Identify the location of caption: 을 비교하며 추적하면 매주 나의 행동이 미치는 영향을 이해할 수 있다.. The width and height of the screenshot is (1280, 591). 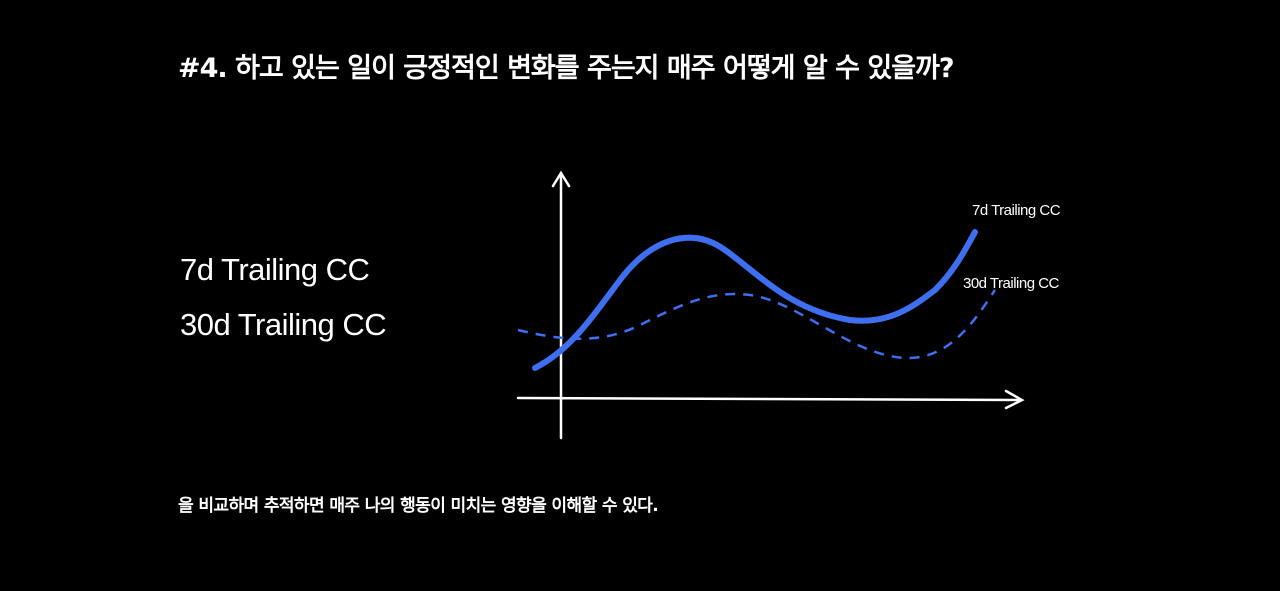
(418, 506).